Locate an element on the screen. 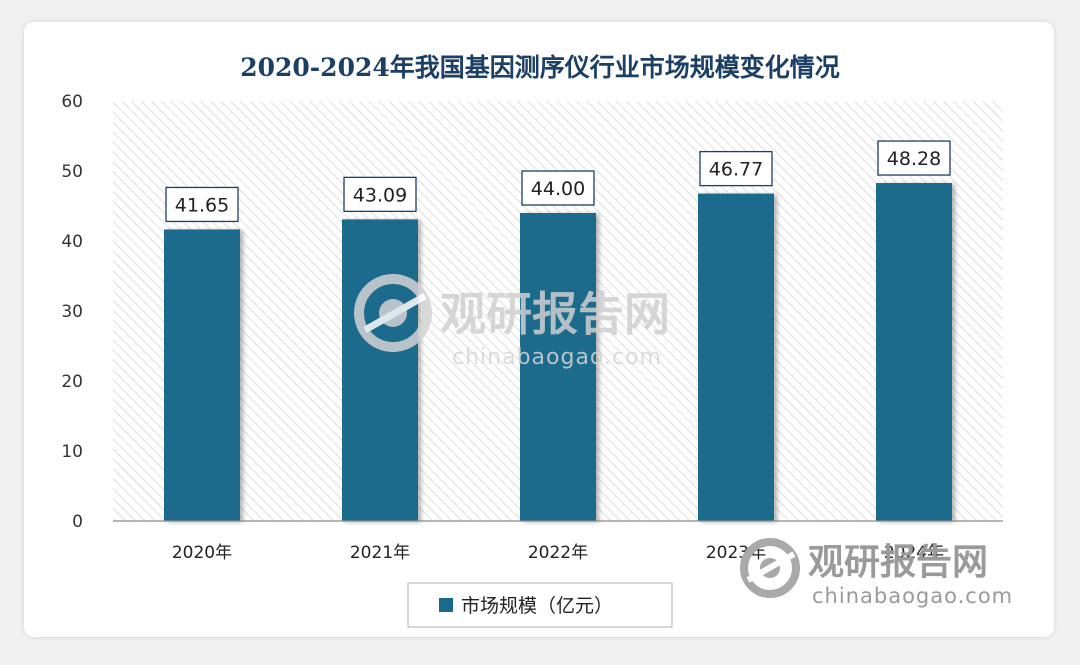  data-label: 44.00 is located at coordinates (558, 189).